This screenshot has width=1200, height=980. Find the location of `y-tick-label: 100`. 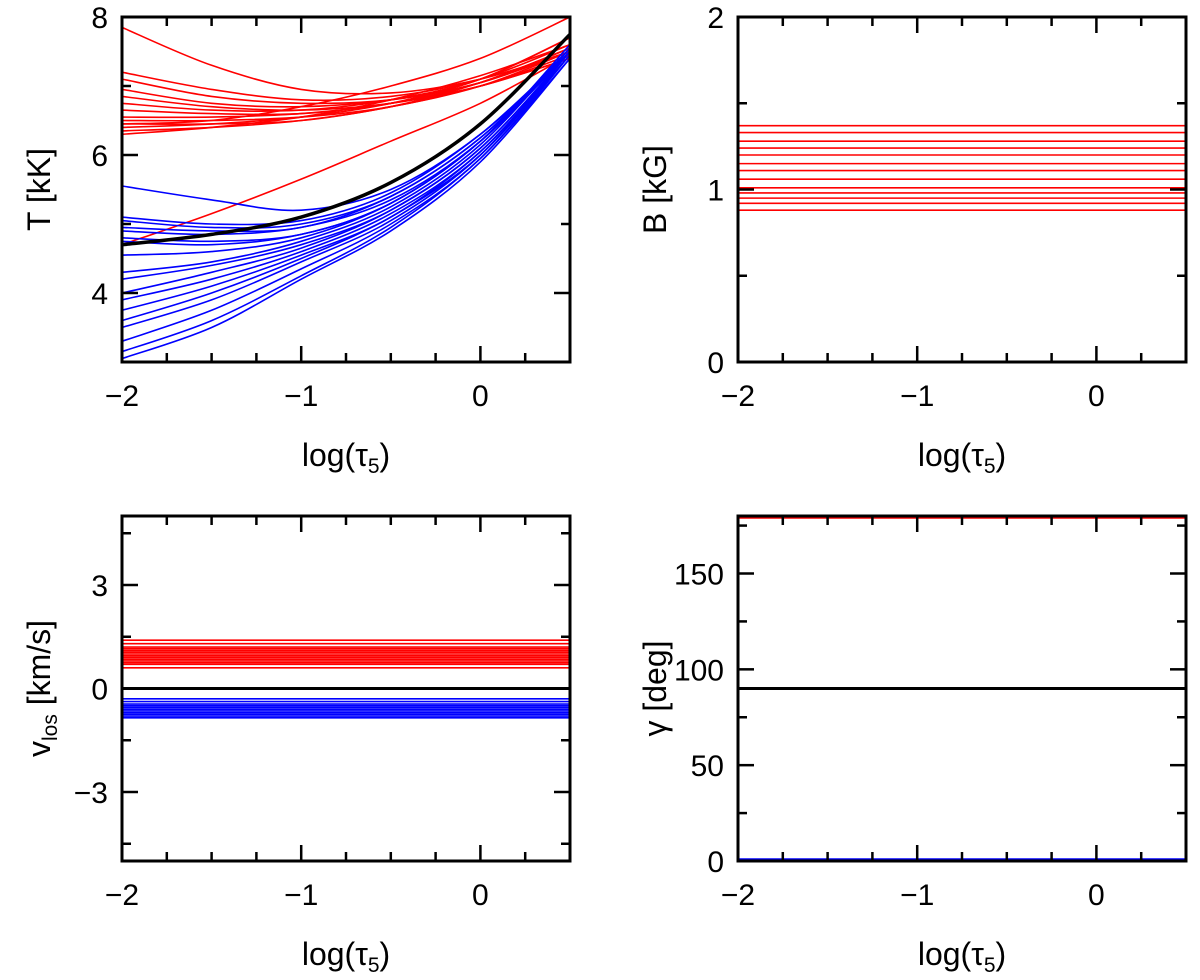

y-tick-label: 100 is located at coordinates (699, 670).